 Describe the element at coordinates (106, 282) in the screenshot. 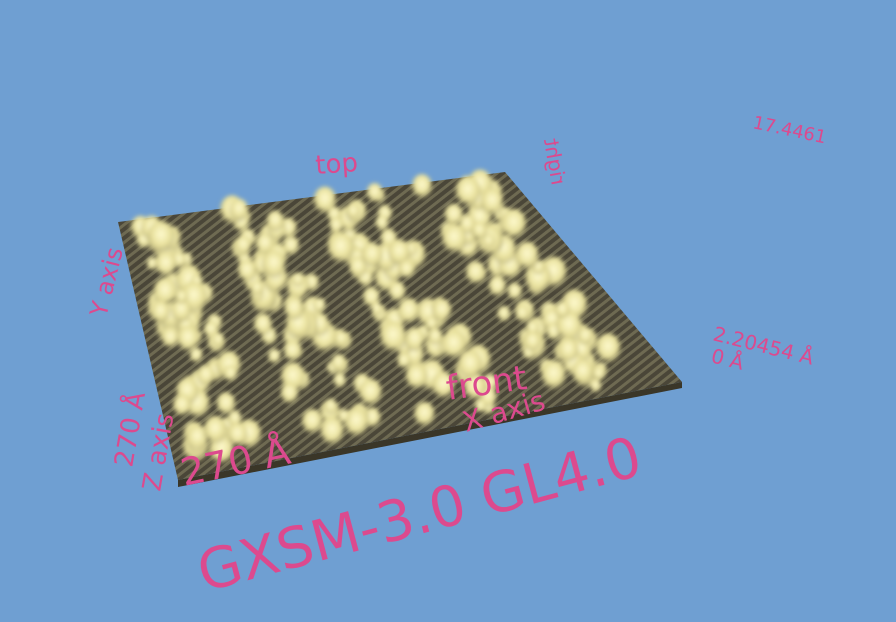

I see `y-axis-label: Y axis` at that location.